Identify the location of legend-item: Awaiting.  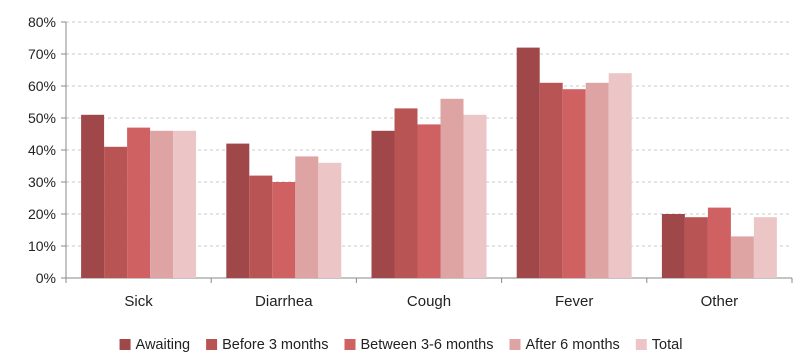
(155, 345).